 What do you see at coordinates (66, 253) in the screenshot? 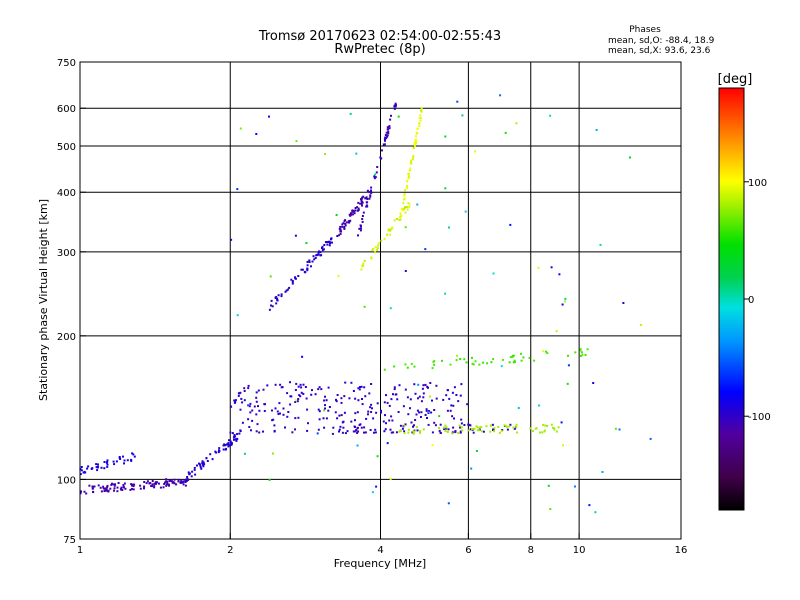
I see `y-tick-label: 300` at bounding box center [66, 253].